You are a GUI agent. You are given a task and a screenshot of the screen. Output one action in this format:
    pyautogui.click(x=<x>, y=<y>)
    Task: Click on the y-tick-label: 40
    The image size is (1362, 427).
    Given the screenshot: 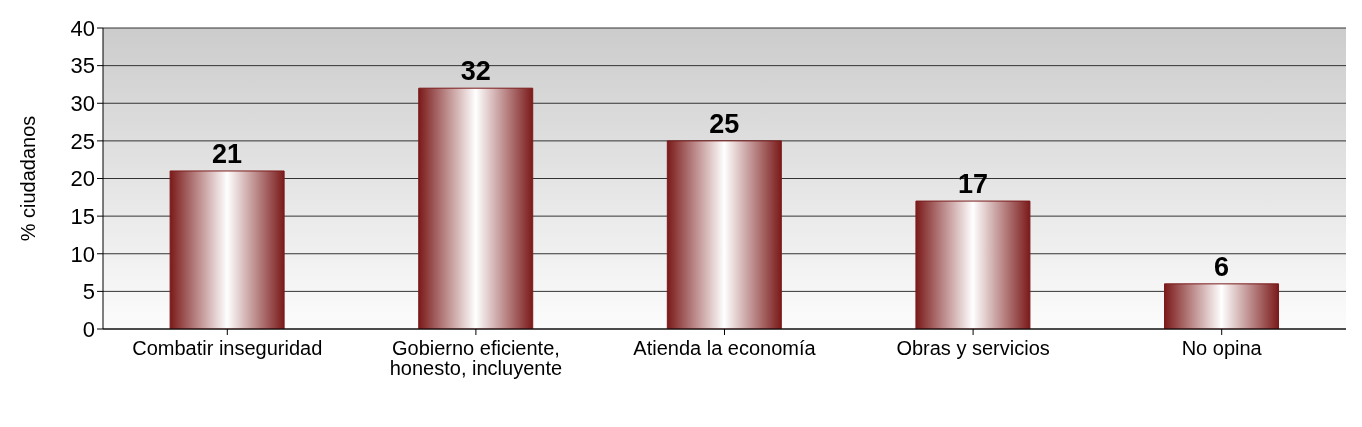 What is the action you would take?
    pyautogui.click(x=82, y=28)
    